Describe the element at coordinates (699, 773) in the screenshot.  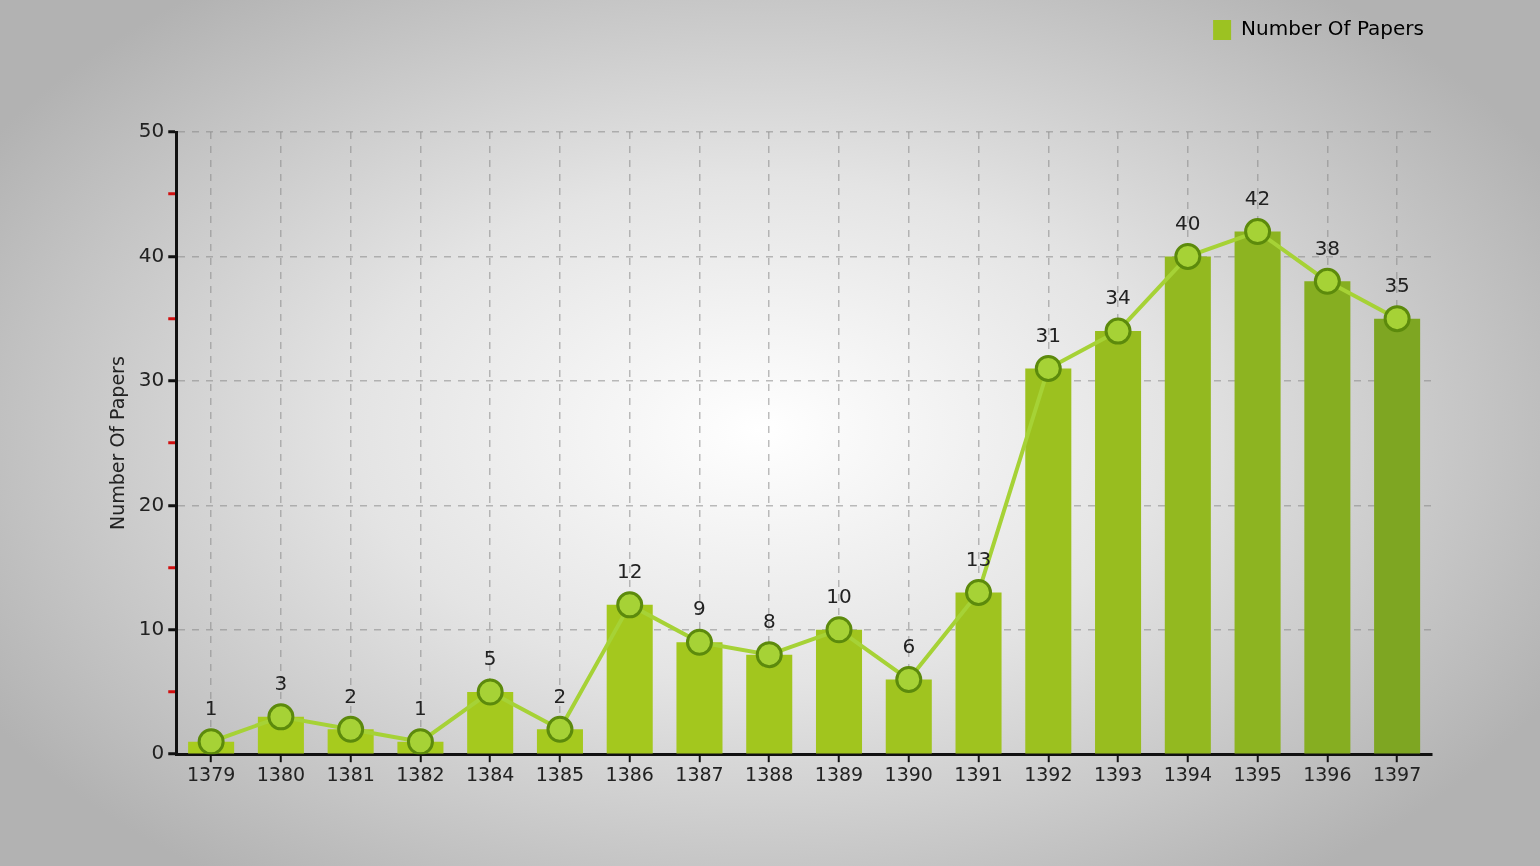
I see `x-tick-label: 1387` at that location.